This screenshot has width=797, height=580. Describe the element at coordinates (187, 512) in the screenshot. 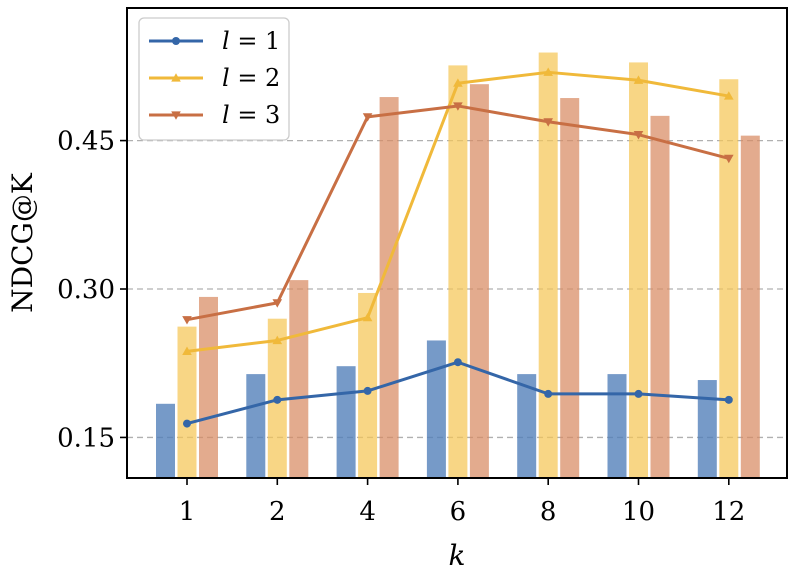

I see `x-tick-label-1: 1` at that location.